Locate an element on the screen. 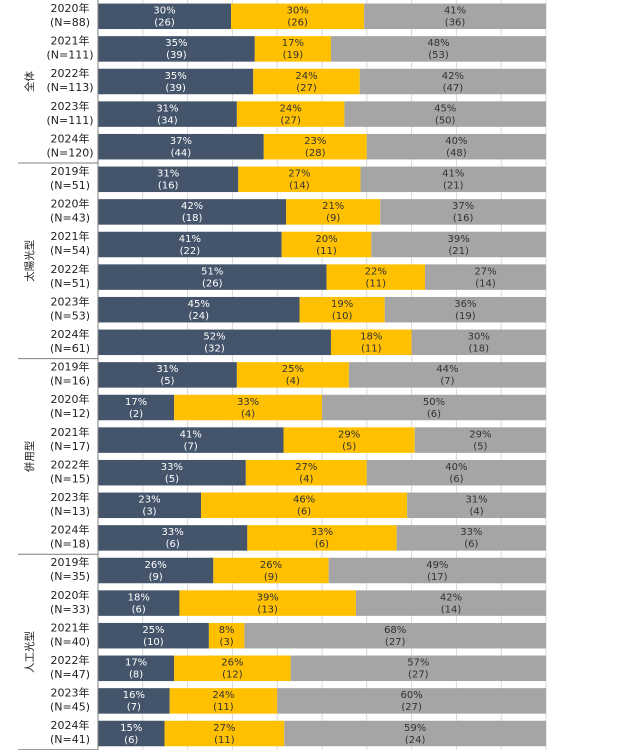  data-label-count: (9) is located at coordinates (271, 577).